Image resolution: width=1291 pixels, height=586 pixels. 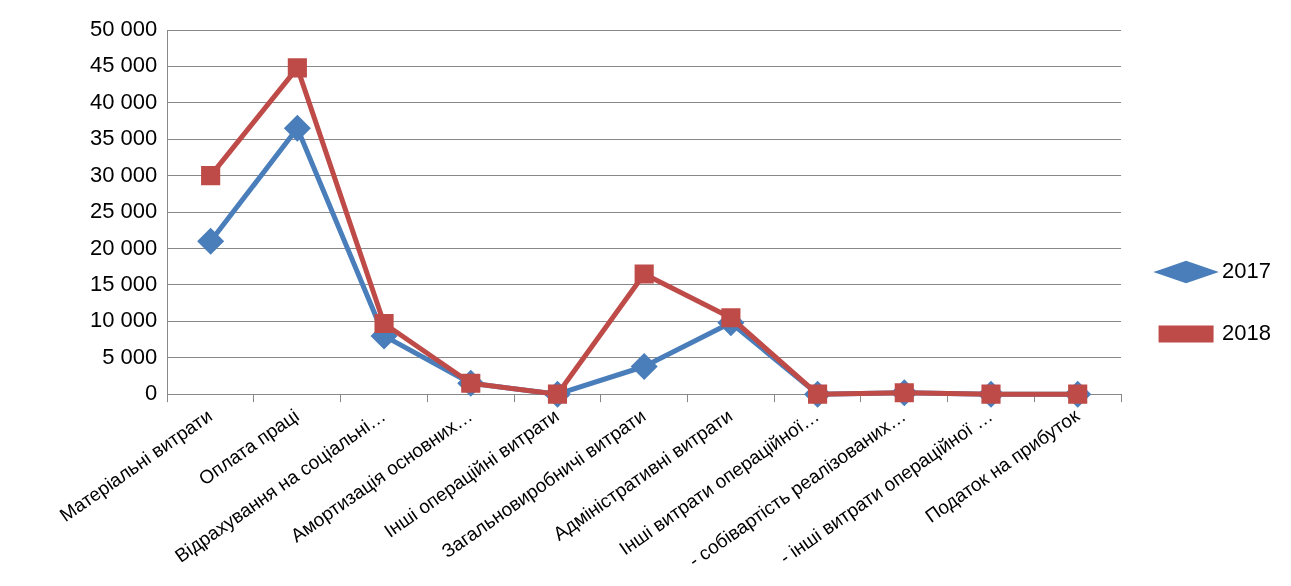 I want to click on y-tick-label: 30 000, so click(x=123, y=174).